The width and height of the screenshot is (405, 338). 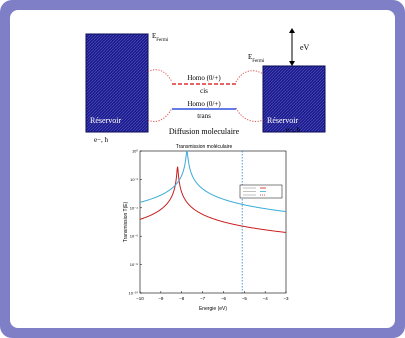 I want to click on x-tick-label: −7, so click(x=203, y=298).